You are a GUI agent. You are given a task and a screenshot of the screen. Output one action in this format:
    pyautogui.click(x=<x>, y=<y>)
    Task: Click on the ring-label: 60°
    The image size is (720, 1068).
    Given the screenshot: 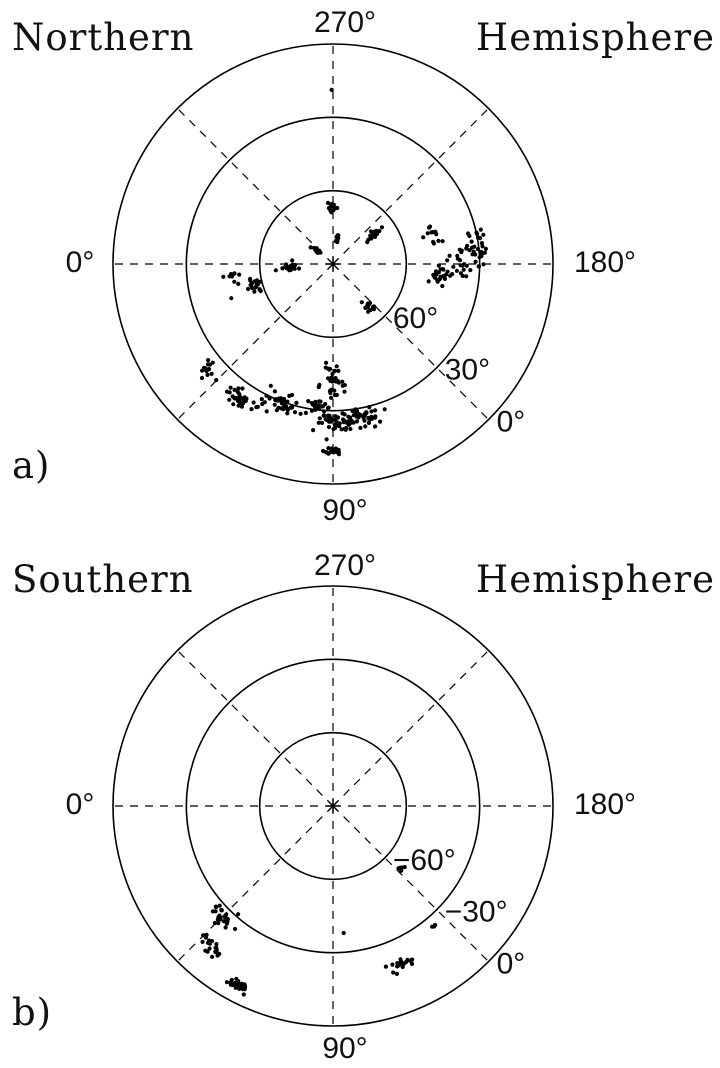 What is the action you would take?
    pyautogui.click(x=415, y=318)
    